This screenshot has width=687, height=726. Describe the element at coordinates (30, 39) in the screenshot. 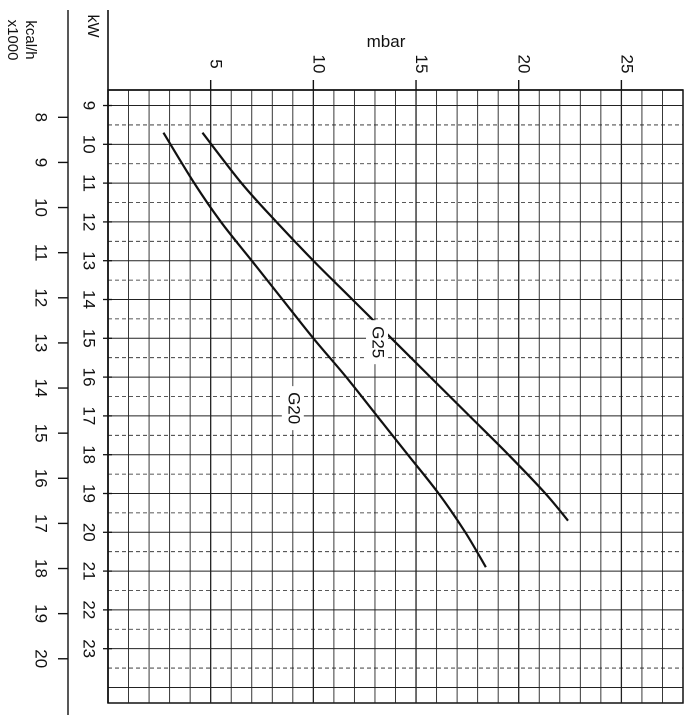

I see `kcal-axis-title-line1: kcal/h` at that location.